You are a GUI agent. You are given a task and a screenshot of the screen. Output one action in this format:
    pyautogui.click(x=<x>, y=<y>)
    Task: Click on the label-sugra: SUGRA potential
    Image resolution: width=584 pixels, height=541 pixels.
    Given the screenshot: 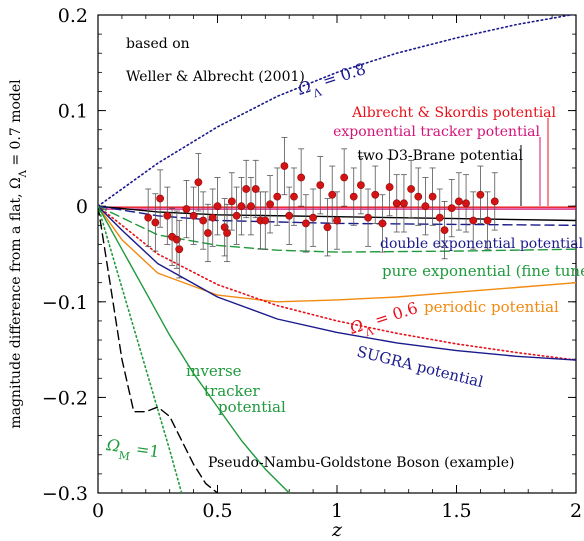 What is the action you would take?
    pyautogui.click(x=420, y=366)
    